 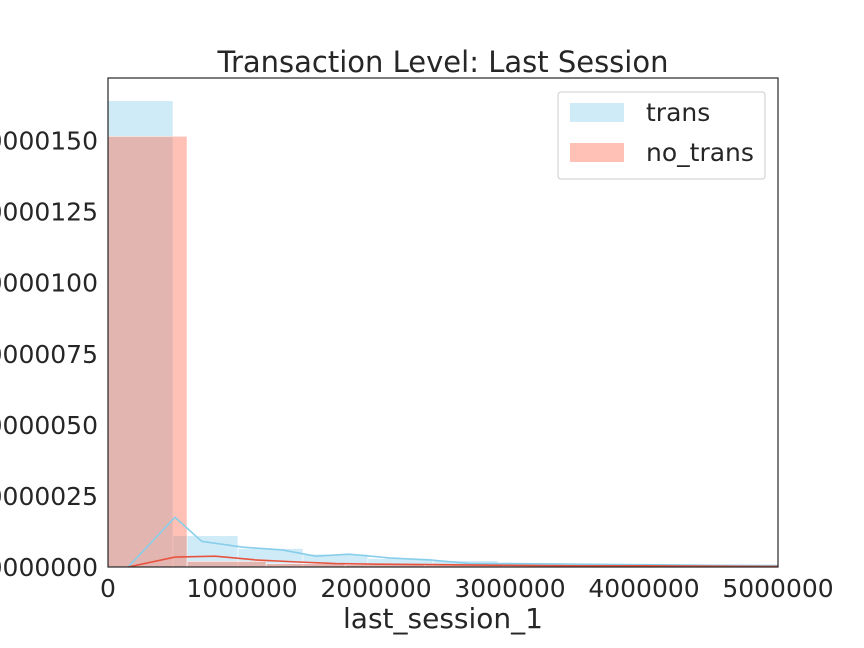 I want to click on legend-label-no_trans: no_trans, so click(x=700, y=152).